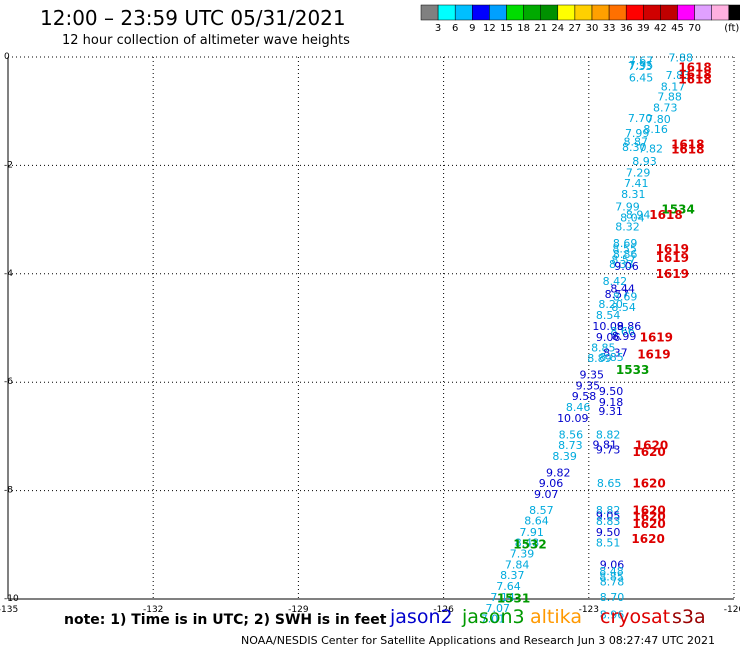  Describe the element at coordinates (531, 532) in the screenshot. I see `wave-height-label: 7.91` at that location.